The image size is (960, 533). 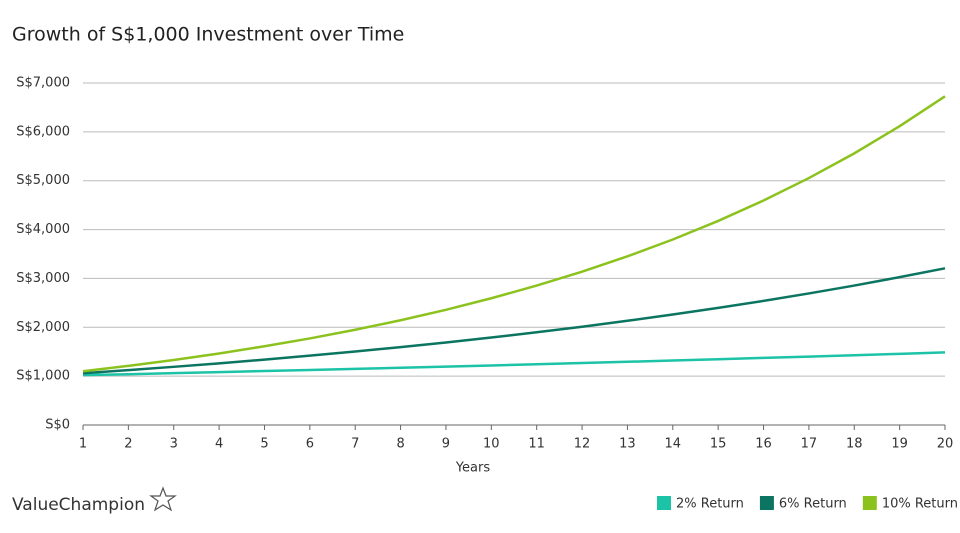 What do you see at coordinates (43, 229) in the screenshot?
I see `y-tick-label: S$4,000` at bounding box center [43, 229].